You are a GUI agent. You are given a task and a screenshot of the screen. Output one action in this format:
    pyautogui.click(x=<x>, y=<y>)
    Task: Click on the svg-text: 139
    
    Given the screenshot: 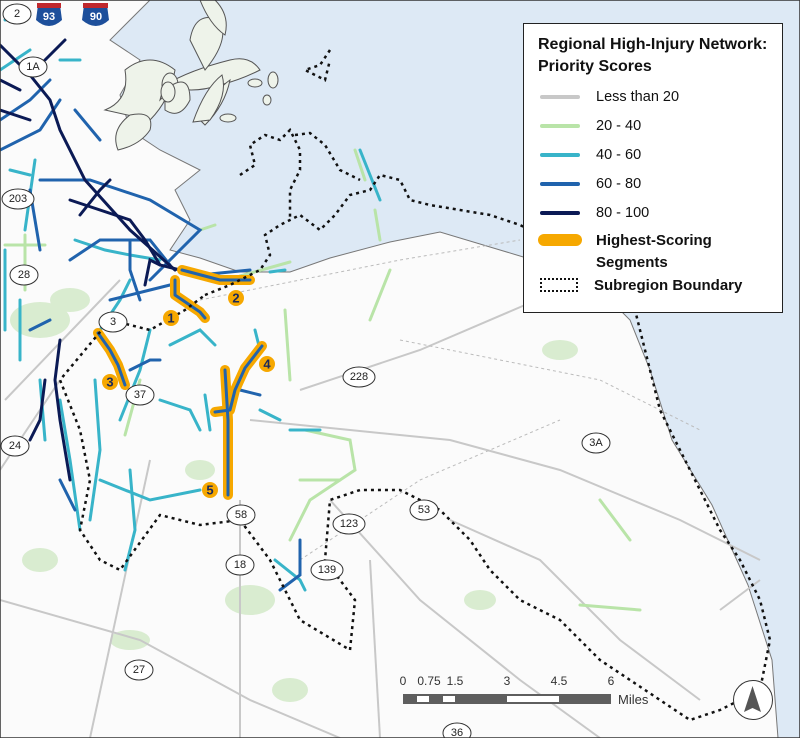 What is the action you would take?
    pyautogui.click(x=327, y=570)
    